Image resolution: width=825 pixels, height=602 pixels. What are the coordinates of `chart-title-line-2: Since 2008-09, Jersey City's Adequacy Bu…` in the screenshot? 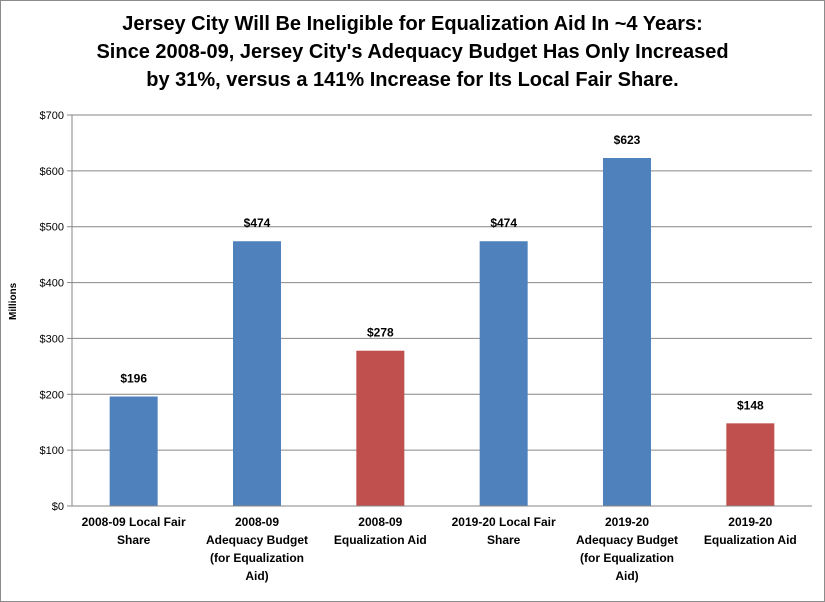 It's located at (412, 52).